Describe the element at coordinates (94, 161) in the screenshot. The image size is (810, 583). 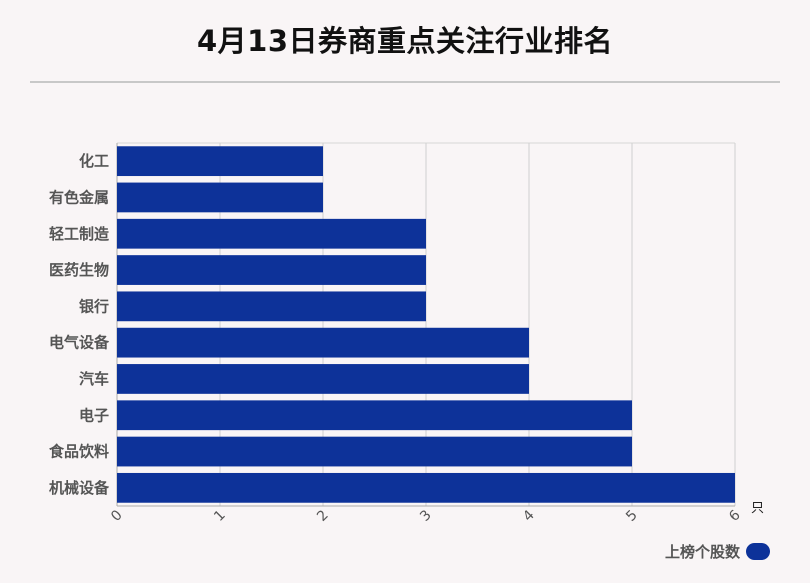
I see `category-label: 化工` at that location.